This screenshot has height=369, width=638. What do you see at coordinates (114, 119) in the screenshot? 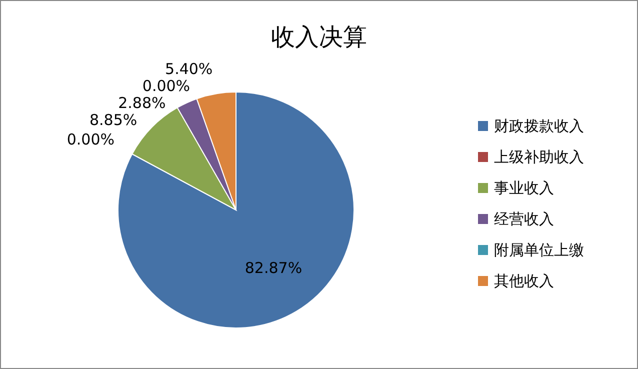
I see `data-label: 8.85%` at bounding box center [114, 119].